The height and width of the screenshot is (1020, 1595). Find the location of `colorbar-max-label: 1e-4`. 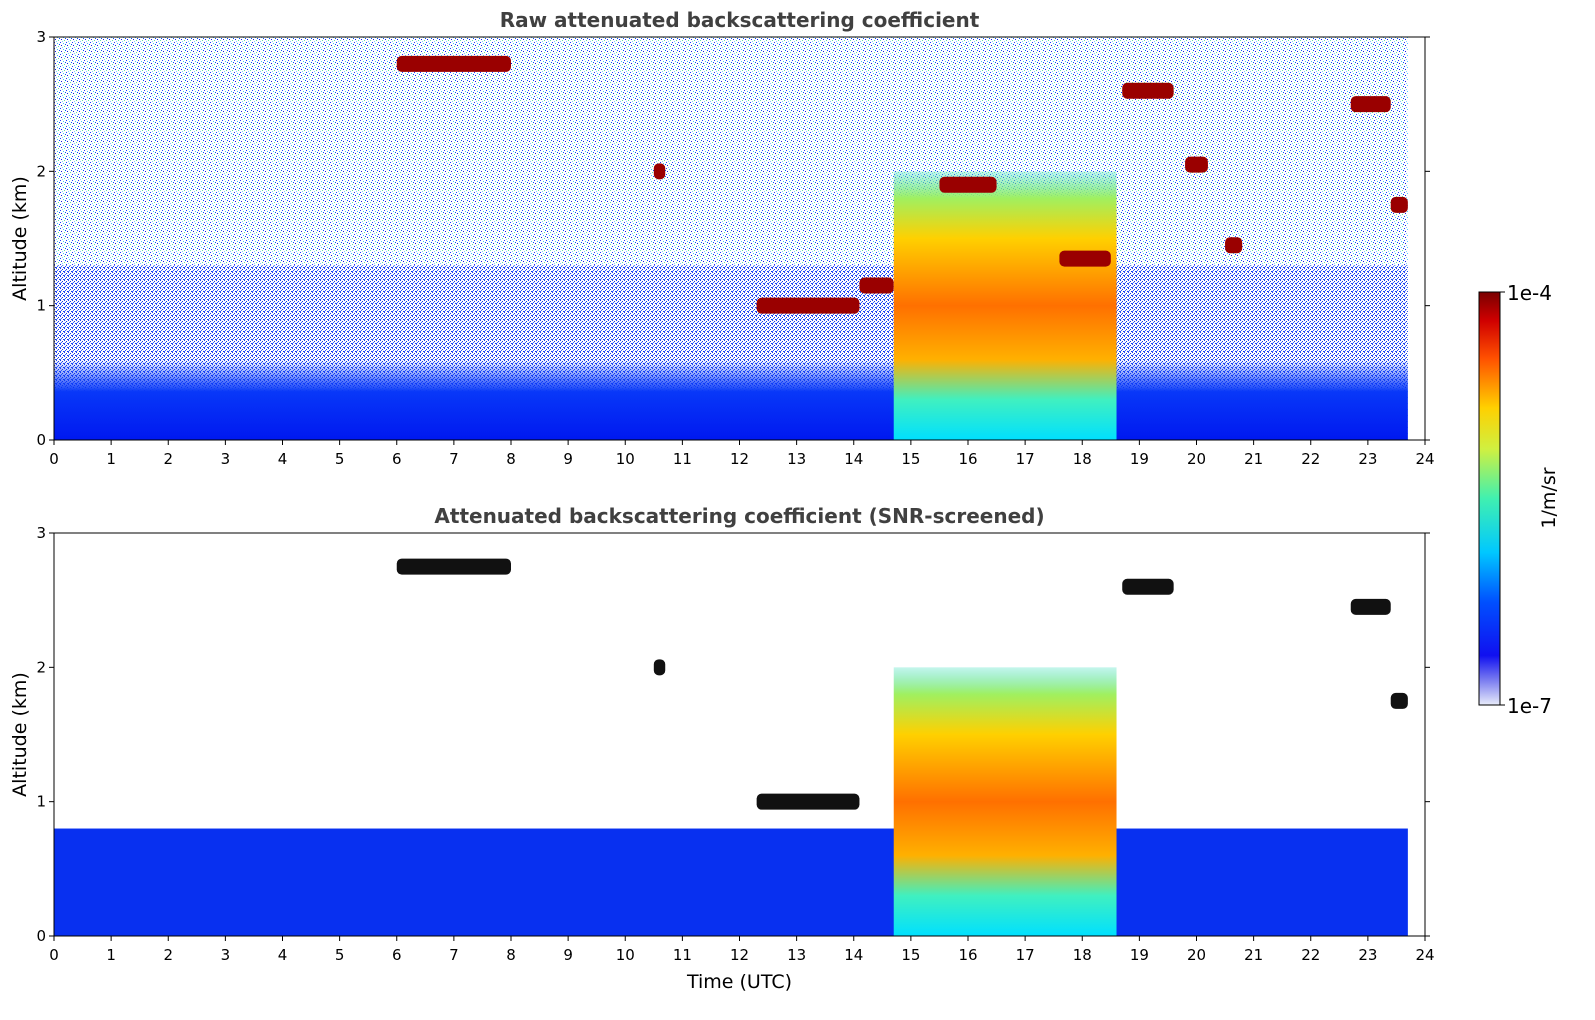

colorbar-max-label: 1e-4 is located at coordinates (1529, 293).